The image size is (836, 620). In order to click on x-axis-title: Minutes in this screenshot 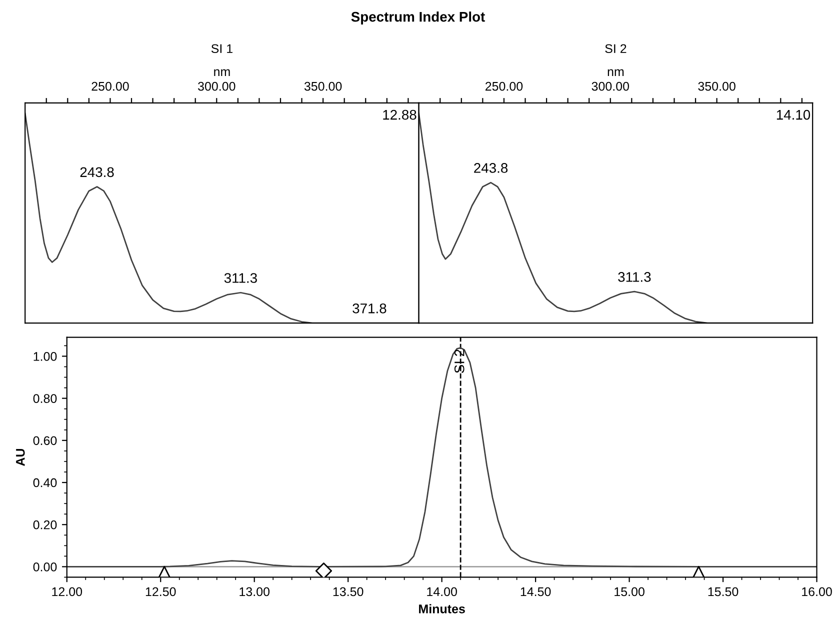, I will do `click(442, 609)`.